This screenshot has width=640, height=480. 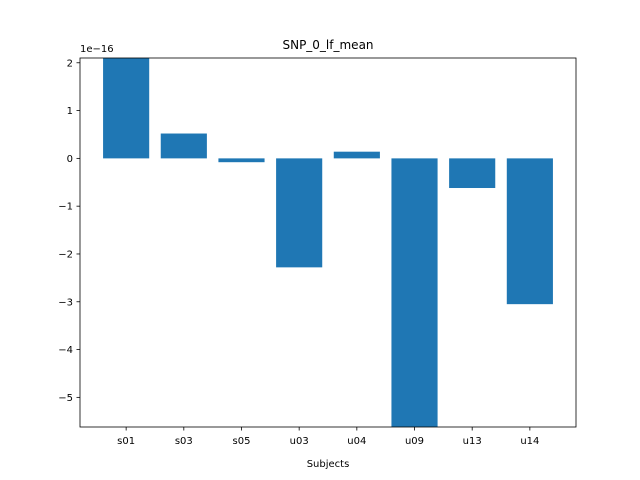 I want to click on bar-u14, so click(x=529, y=231).